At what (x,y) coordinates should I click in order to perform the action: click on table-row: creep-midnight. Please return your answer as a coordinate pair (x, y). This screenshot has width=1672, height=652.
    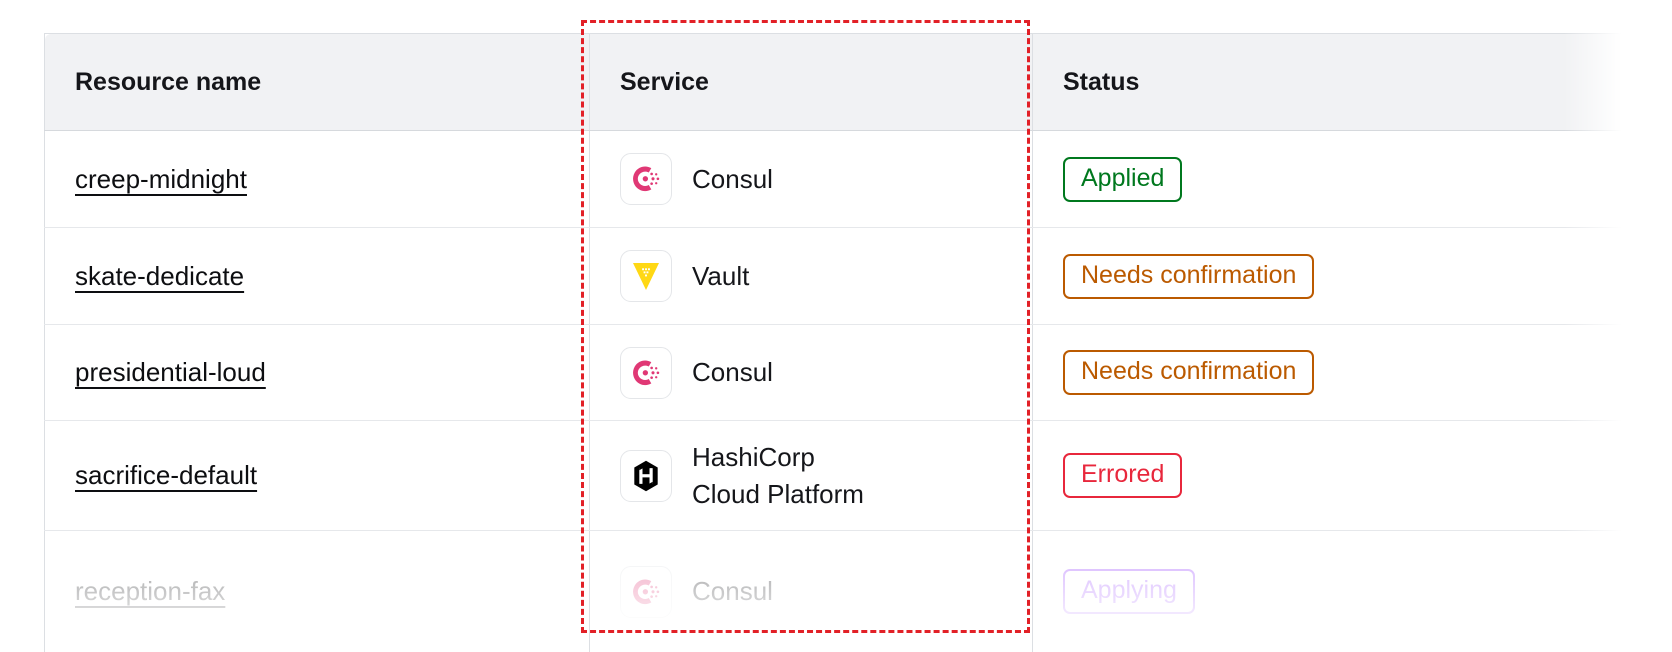
    Looking at the image, I should click on (833, 179).